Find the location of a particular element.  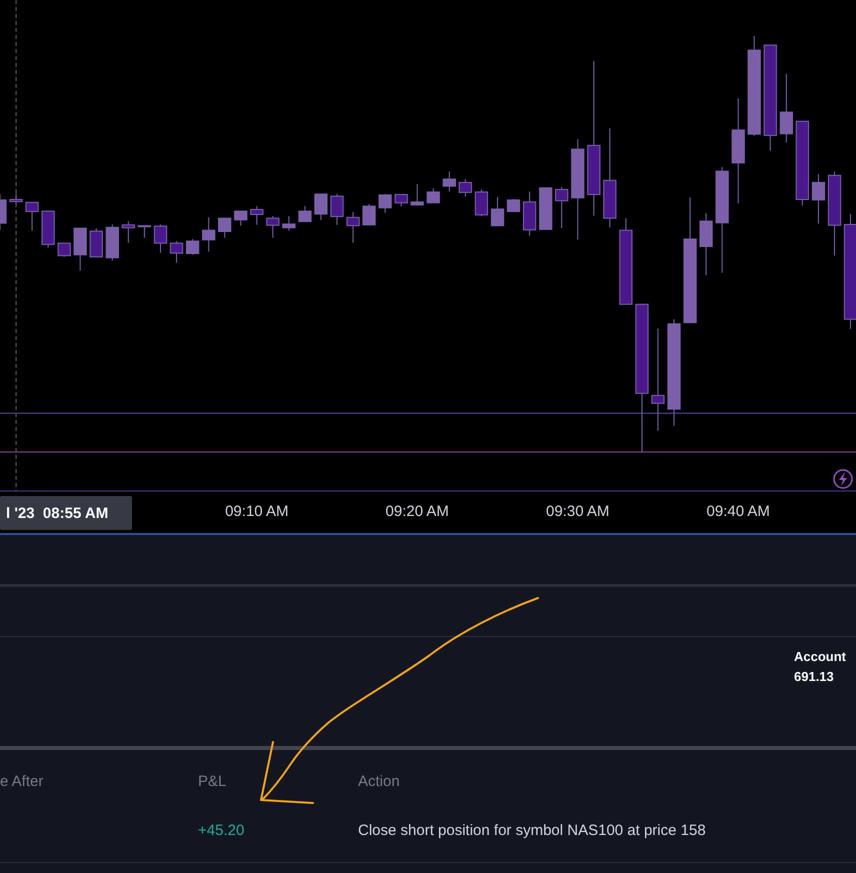

text: P&L is located at coordinates (212, 781).